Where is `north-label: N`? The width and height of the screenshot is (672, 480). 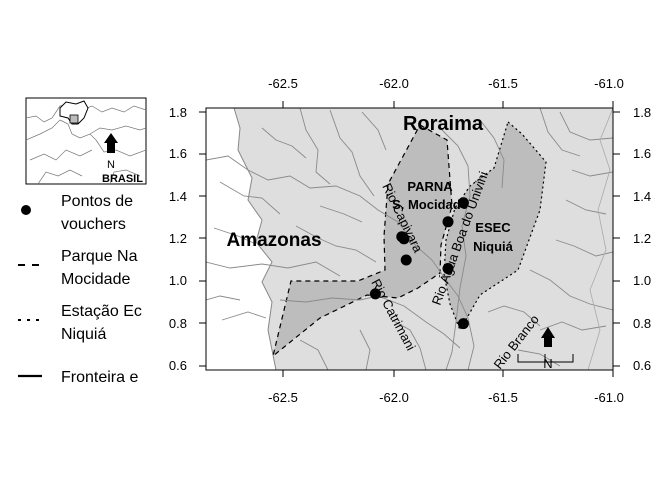
north-label: N is located at coordinates (547, 363).